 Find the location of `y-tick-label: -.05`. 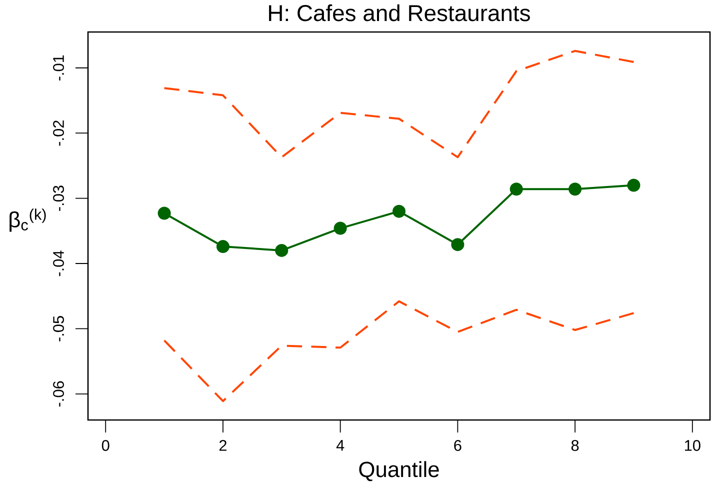

y-tick-label: -.05 is located at coordinates (58, 329).